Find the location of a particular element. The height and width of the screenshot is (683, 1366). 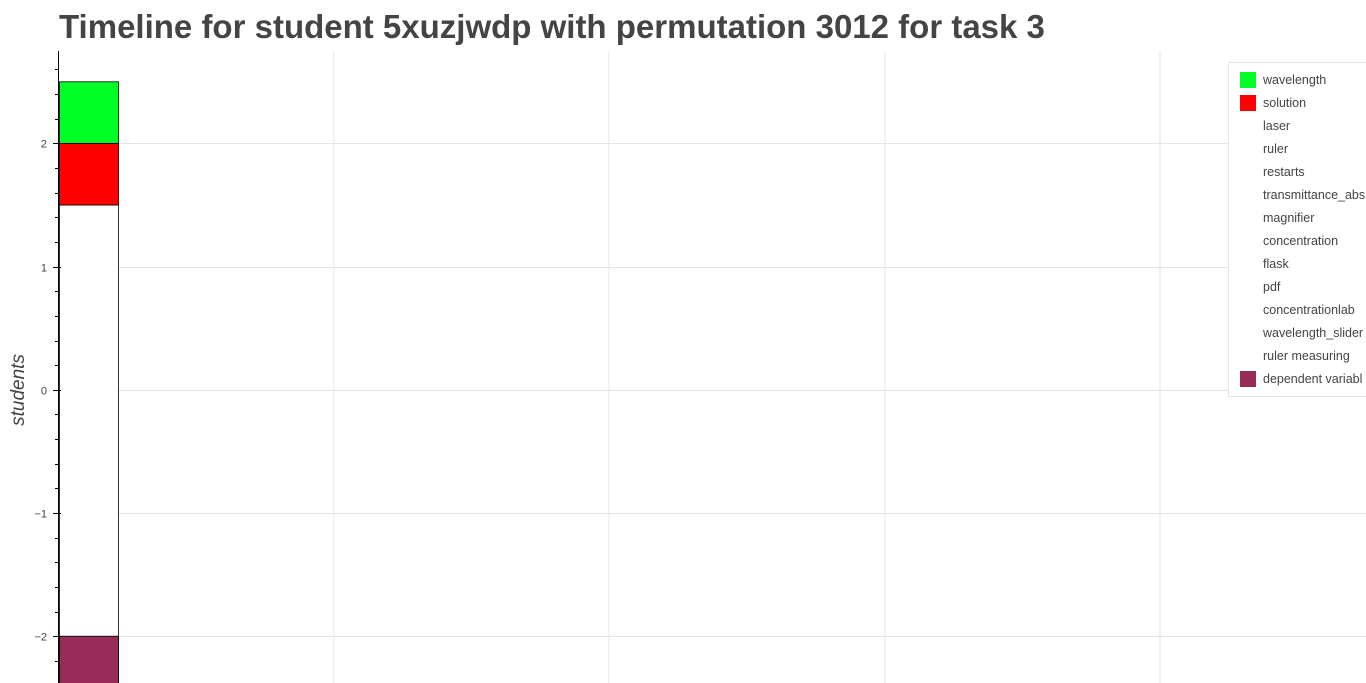

y-axis: −2 −1 0 1 2 students is located at coordinates (34, 367).